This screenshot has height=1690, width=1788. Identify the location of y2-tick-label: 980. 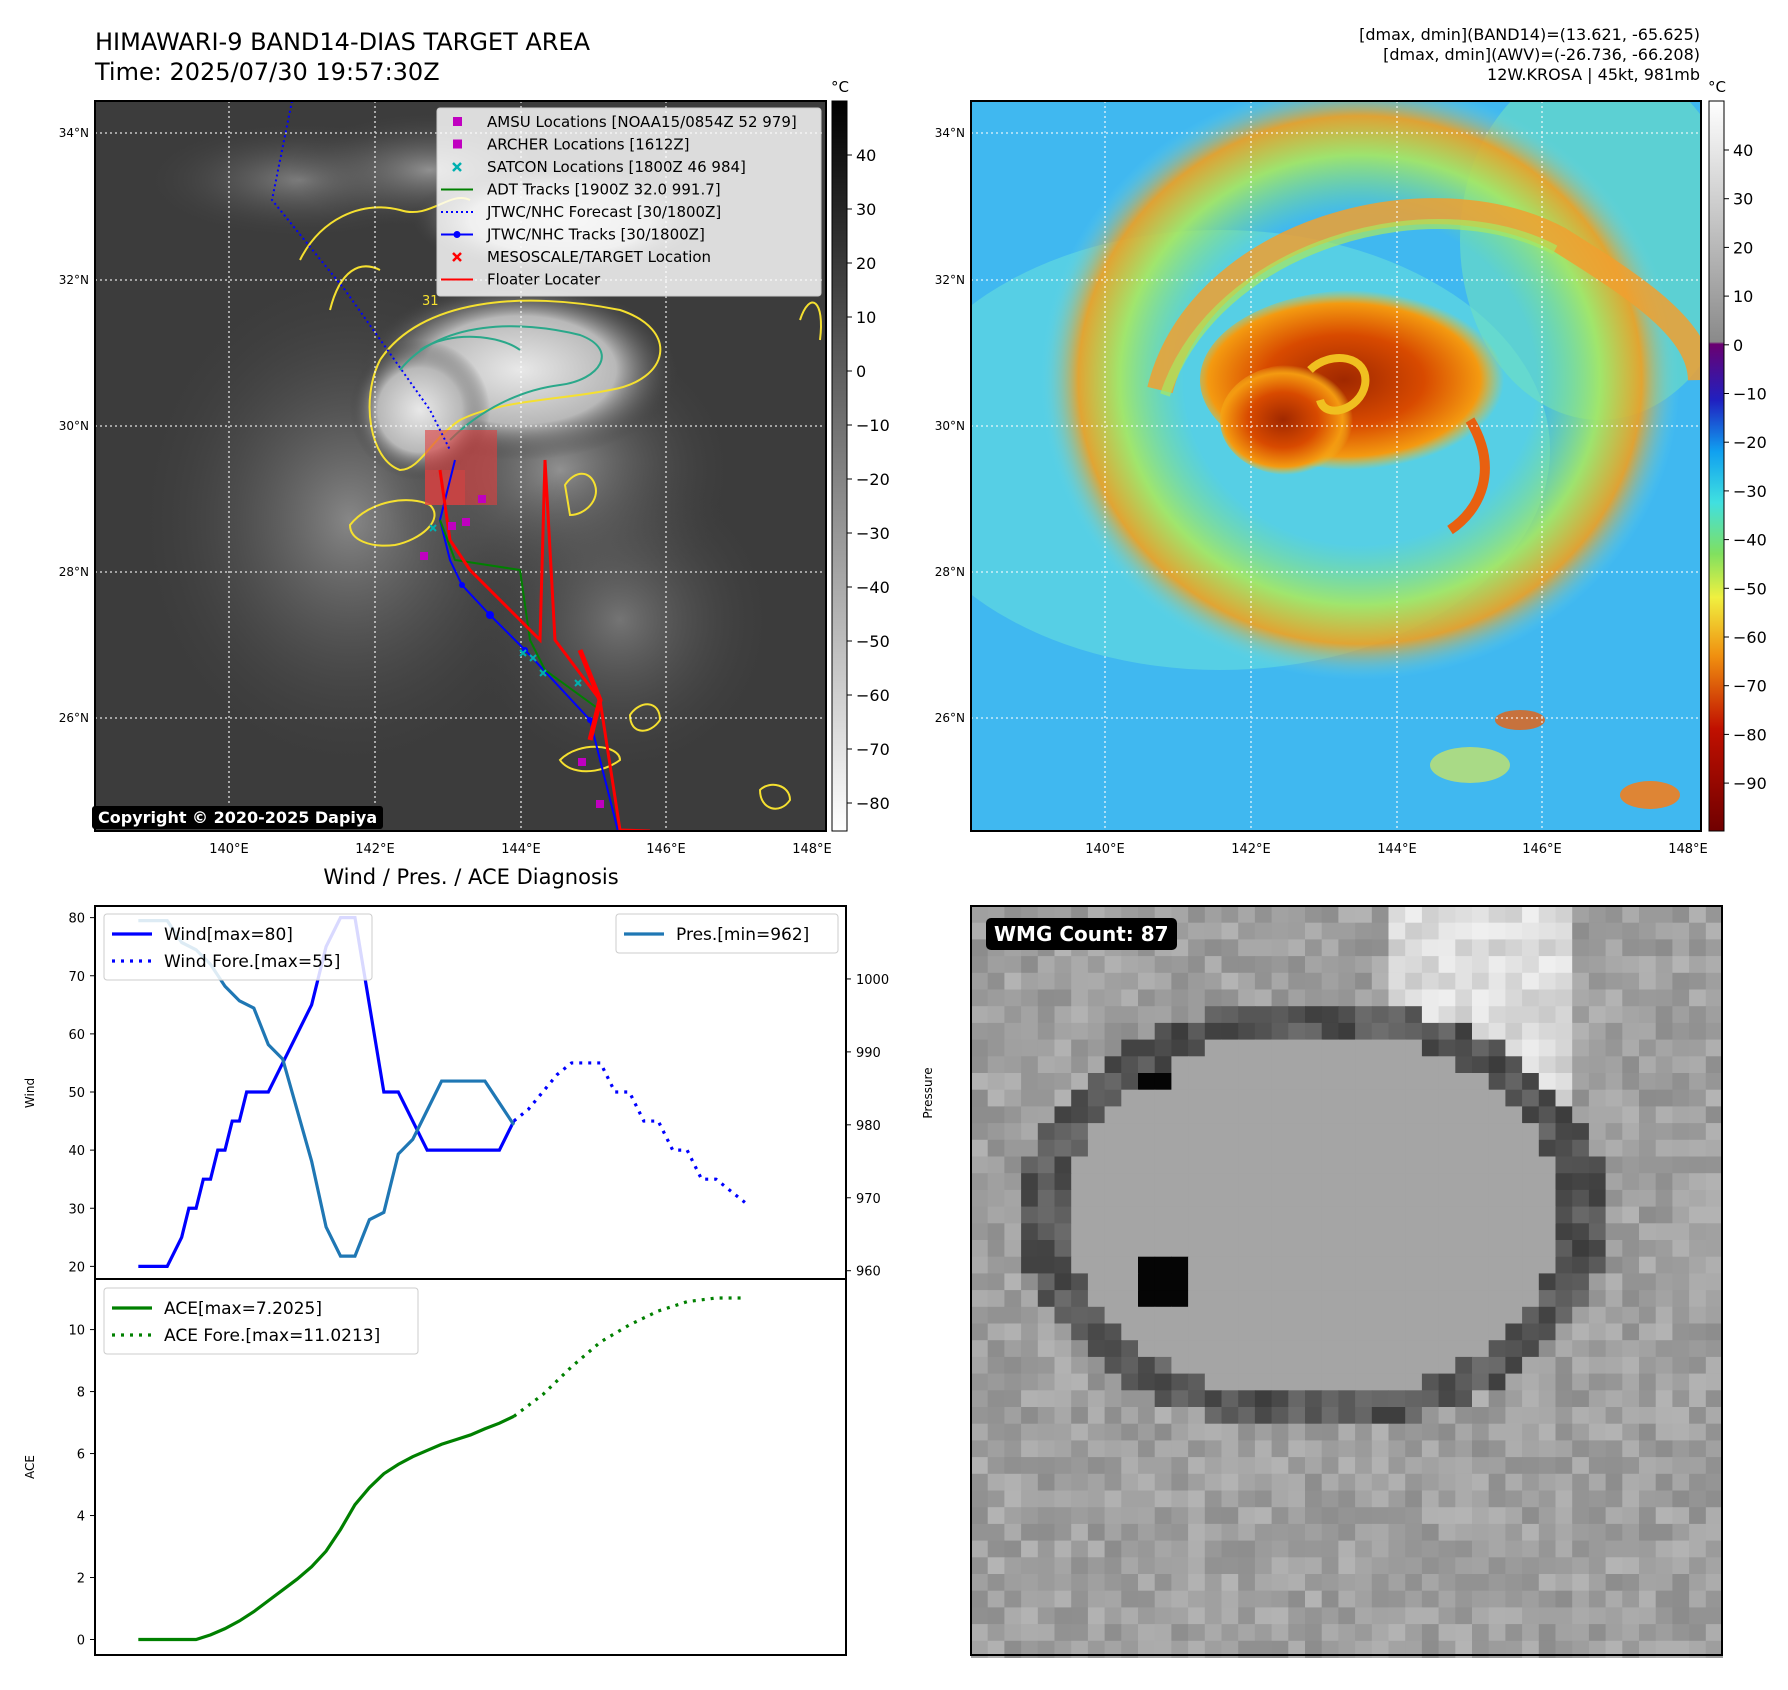
(868, 1126).